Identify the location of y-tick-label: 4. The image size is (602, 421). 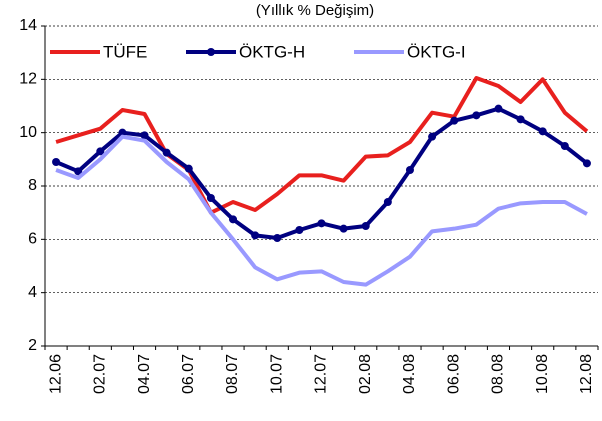
(32, 292).